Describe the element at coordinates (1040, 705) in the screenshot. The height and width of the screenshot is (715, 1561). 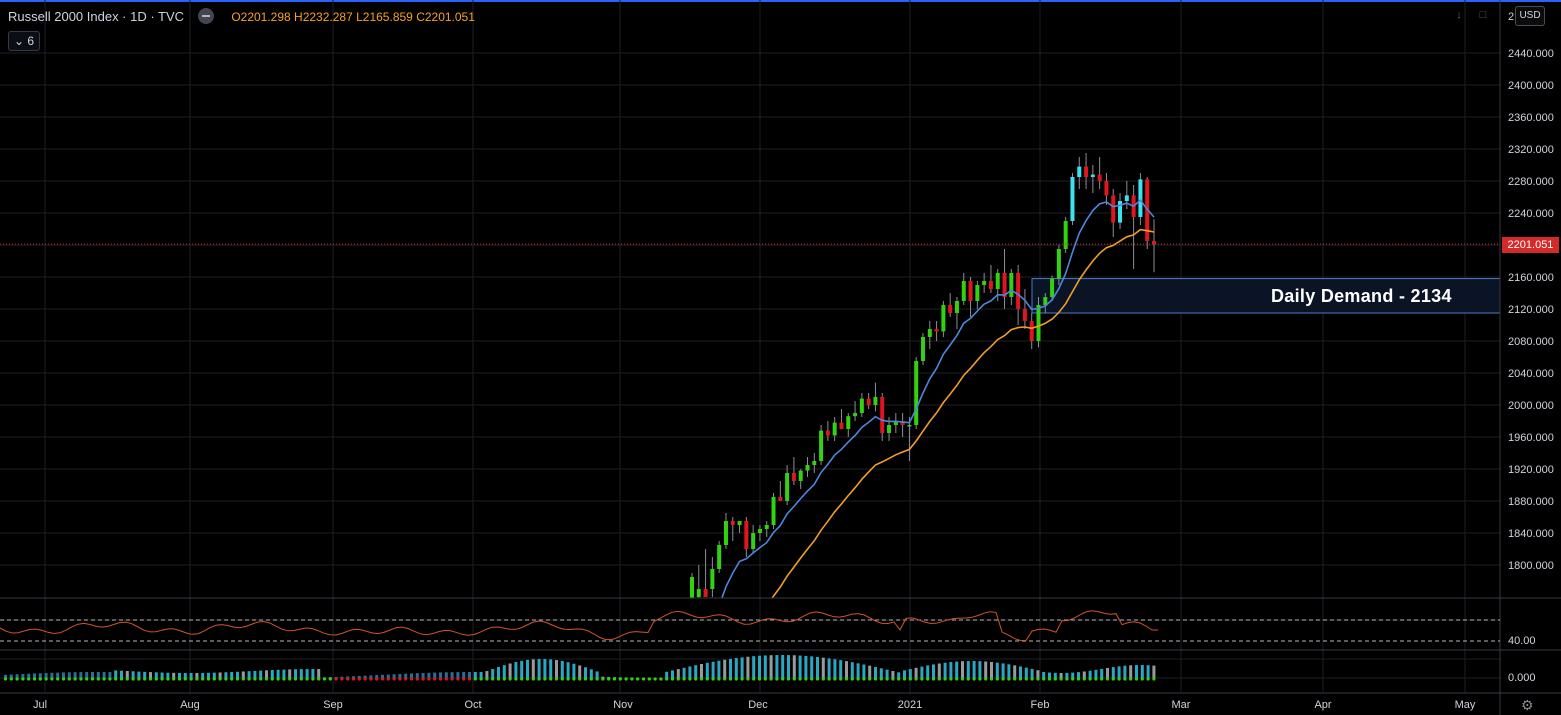
I see `time-axis-label: Feb` at that location.